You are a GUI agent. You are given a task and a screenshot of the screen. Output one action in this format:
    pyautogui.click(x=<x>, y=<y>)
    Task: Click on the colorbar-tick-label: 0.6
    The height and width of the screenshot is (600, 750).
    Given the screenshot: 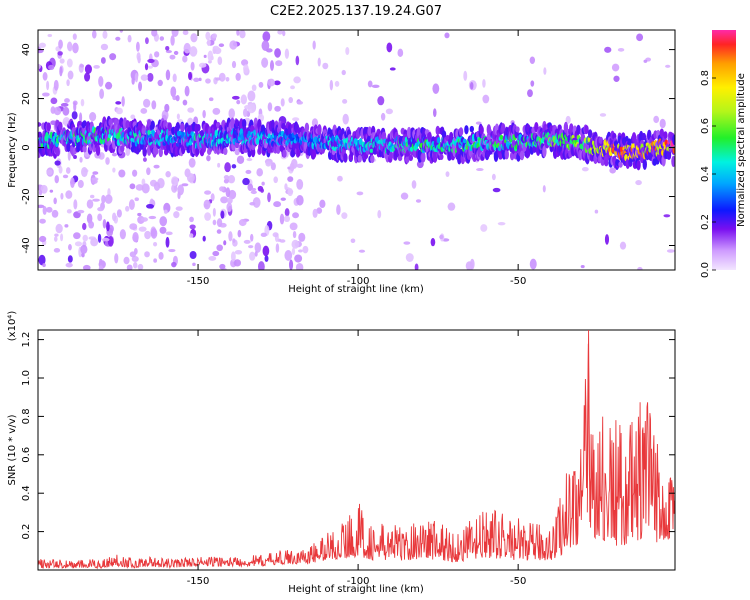 What is the action you would take?
    pyautogui.click(x=705, y=126)
    